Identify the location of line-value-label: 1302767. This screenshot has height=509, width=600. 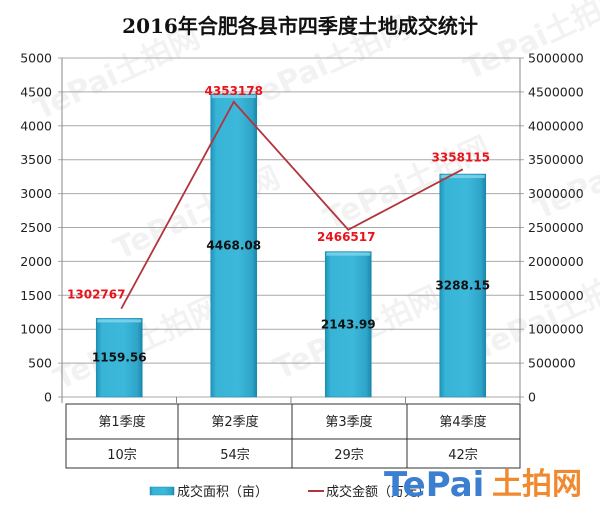
(96, 295).